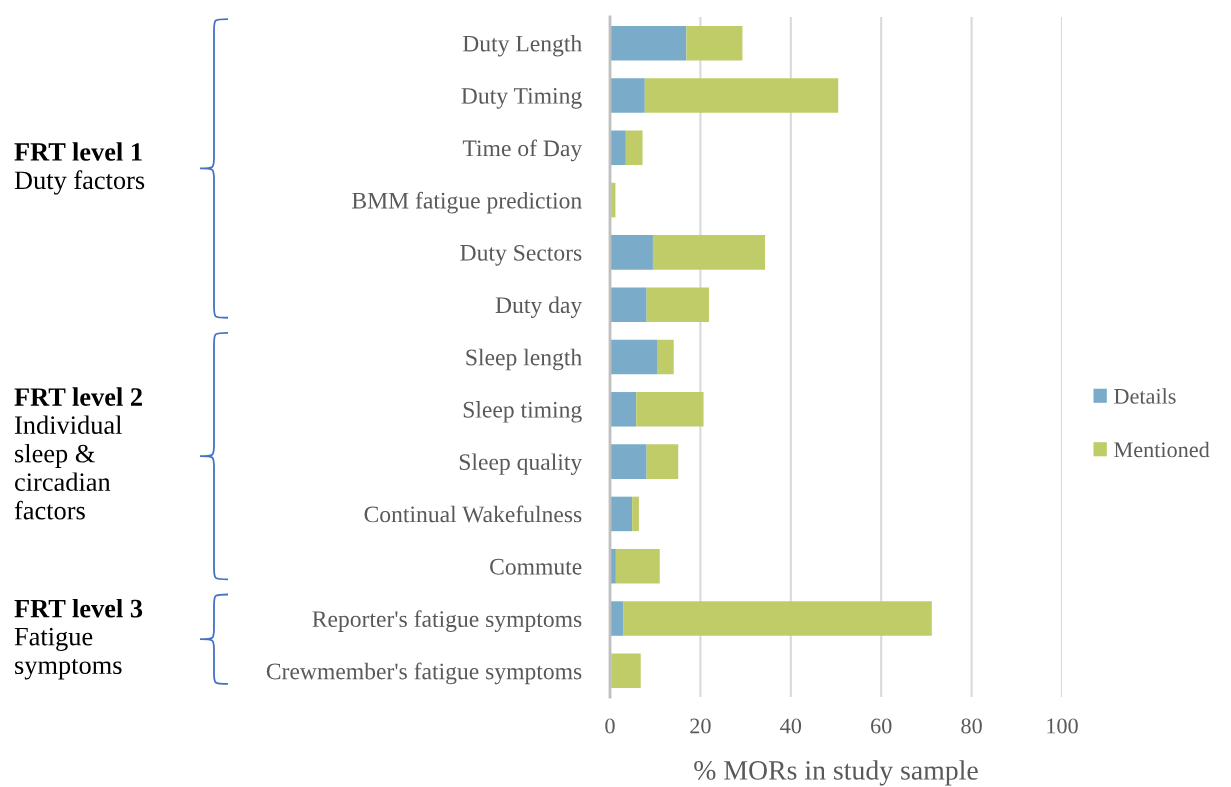 This screenshot has width=1231, height=787. I want to click on text: FRT level 3, so click(78, 608).